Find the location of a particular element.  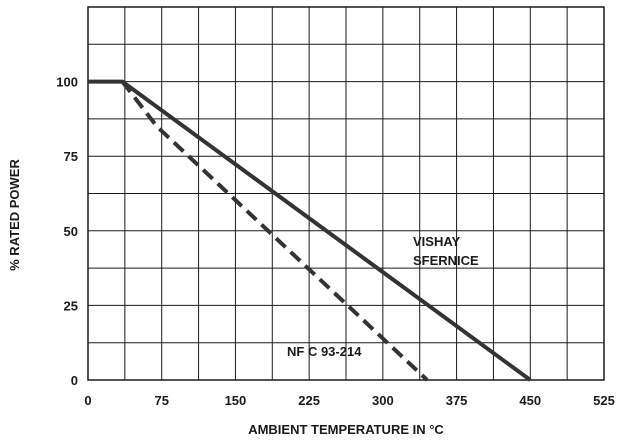

x-tick-label: 300 is located at coordinates (383, 400).